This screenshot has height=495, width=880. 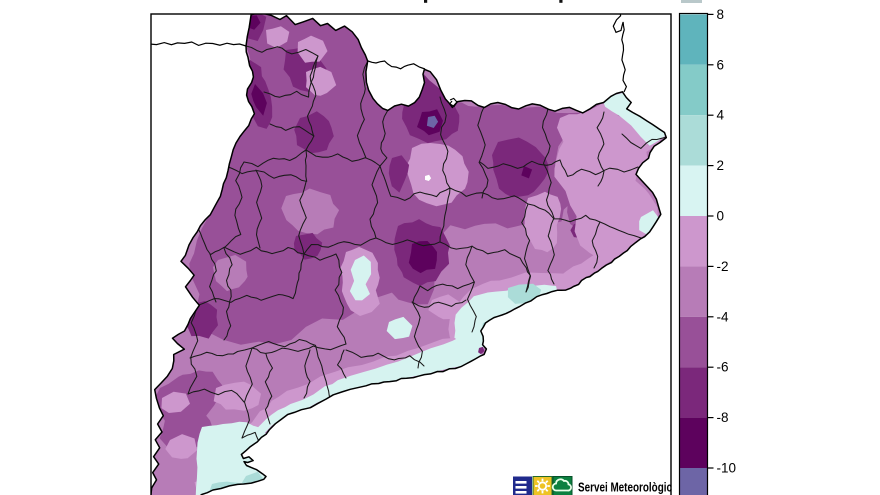 What do you see at coordinates (625, 488) in the screenshot?
I see `svg-text: Servei Meteorològic` at bounding box center [625, 488].